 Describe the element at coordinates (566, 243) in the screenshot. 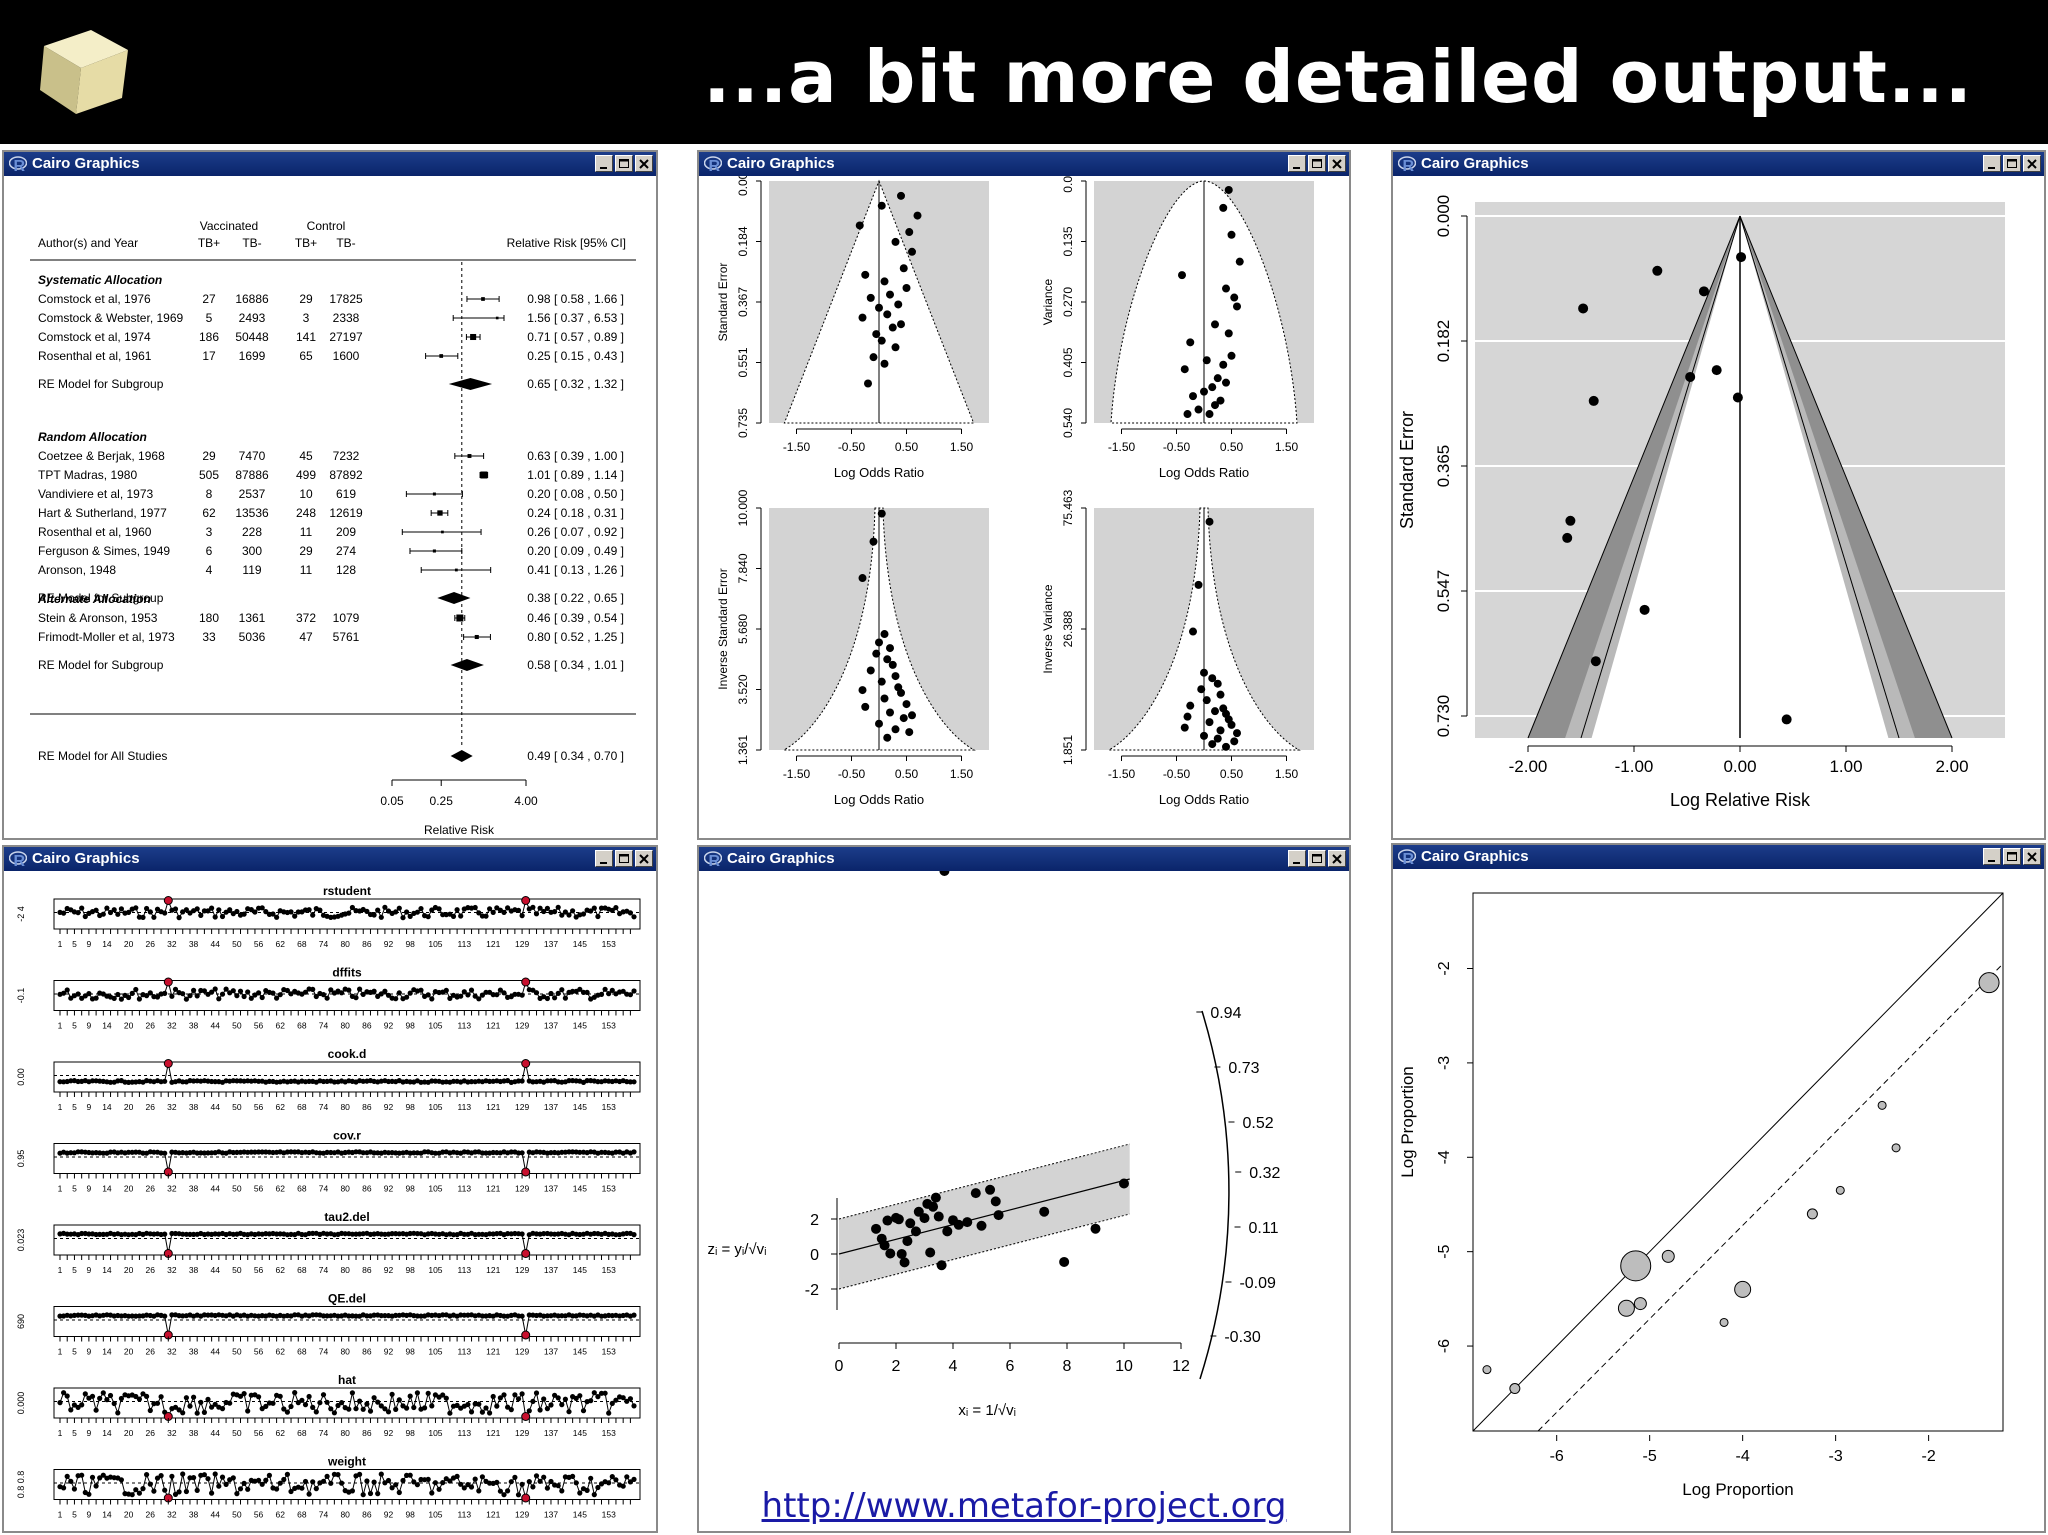

I see `header-ci: Relative Risk [95% CI]` at that location.